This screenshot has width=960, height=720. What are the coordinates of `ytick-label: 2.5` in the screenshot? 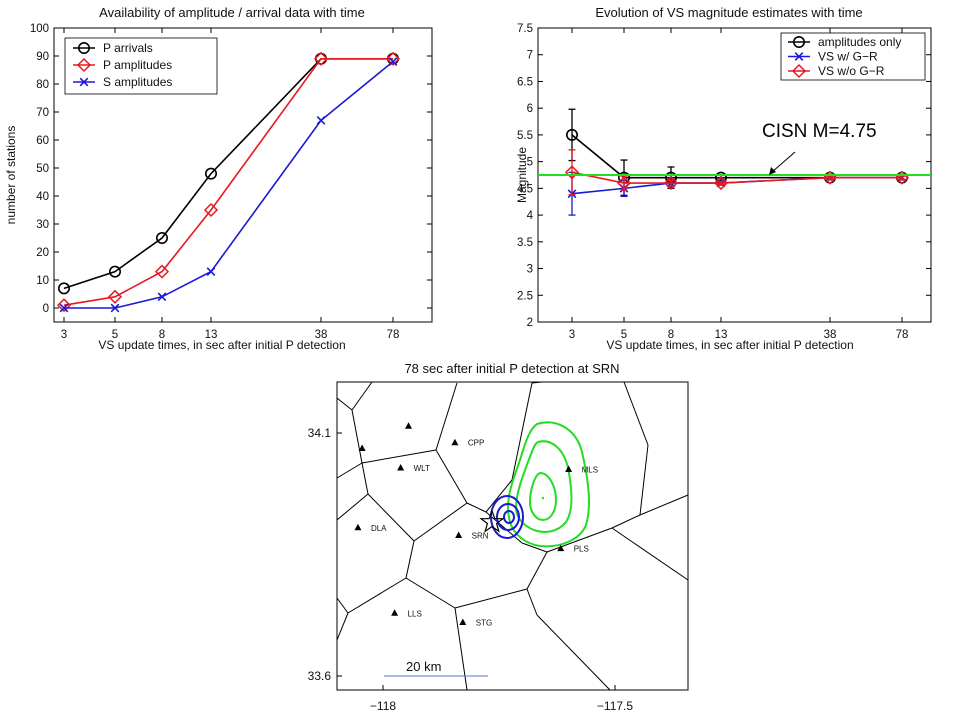 It's located at (525, 296).